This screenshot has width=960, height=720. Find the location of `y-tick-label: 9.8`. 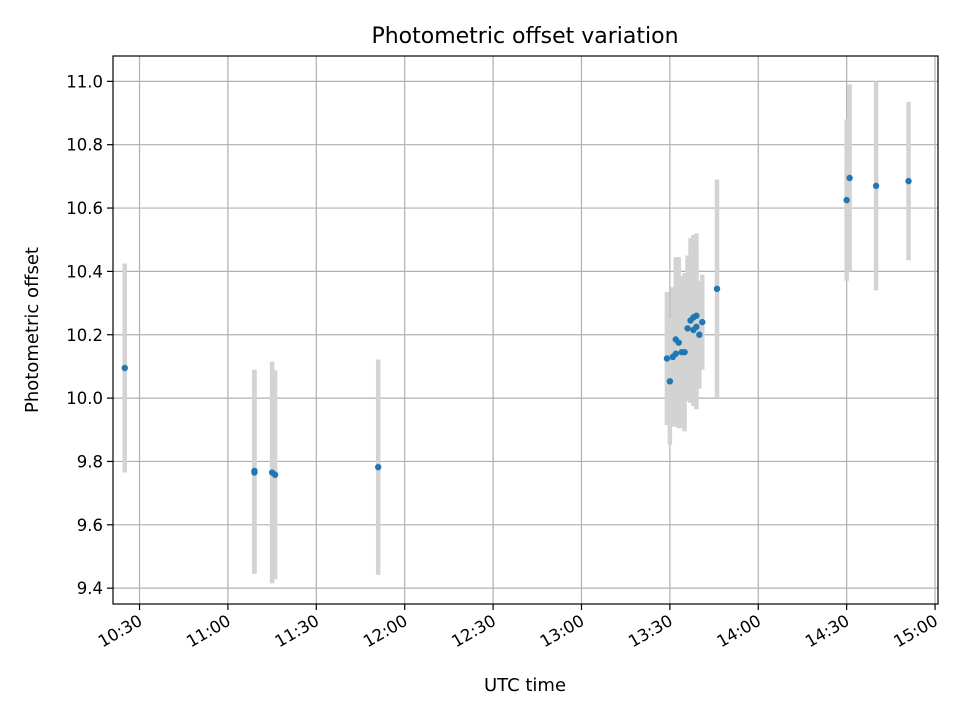

y-tick-label: 9.8 is located at coordinates (90, 461).